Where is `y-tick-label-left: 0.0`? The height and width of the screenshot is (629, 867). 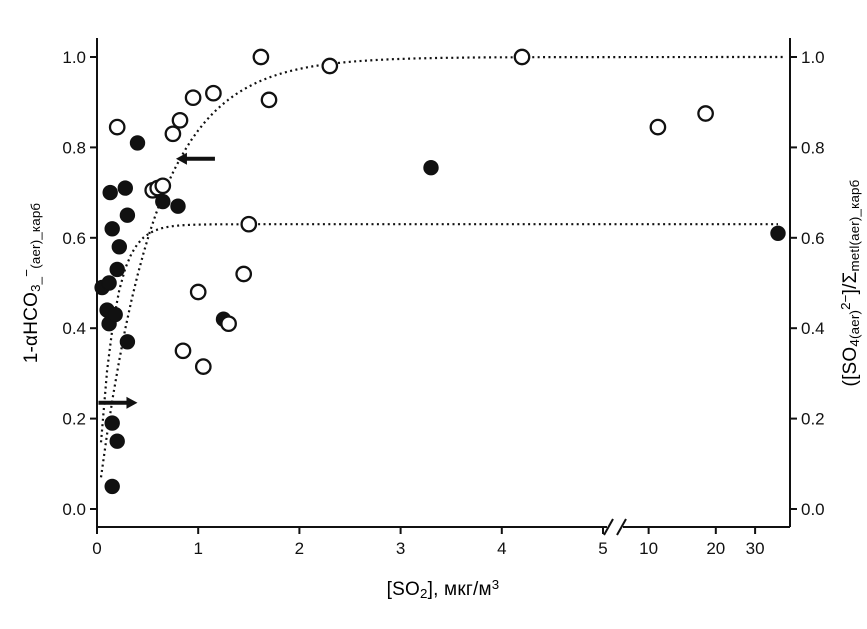
y-tick-label-left: 0.0 is located at coordinates (74, 509).